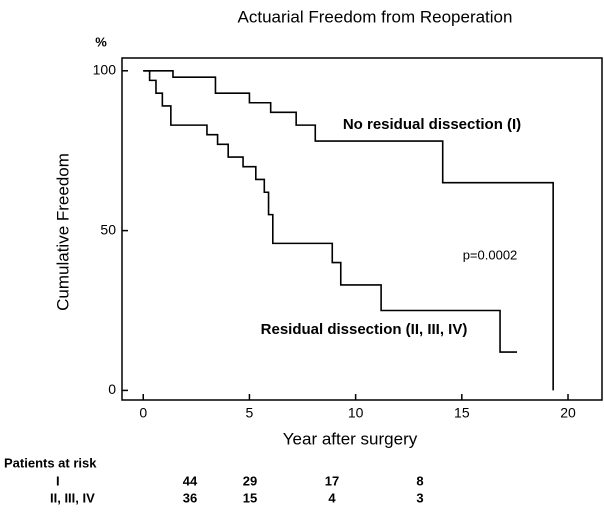  I want to click on y-tick-label: 50, so click(108, 229).